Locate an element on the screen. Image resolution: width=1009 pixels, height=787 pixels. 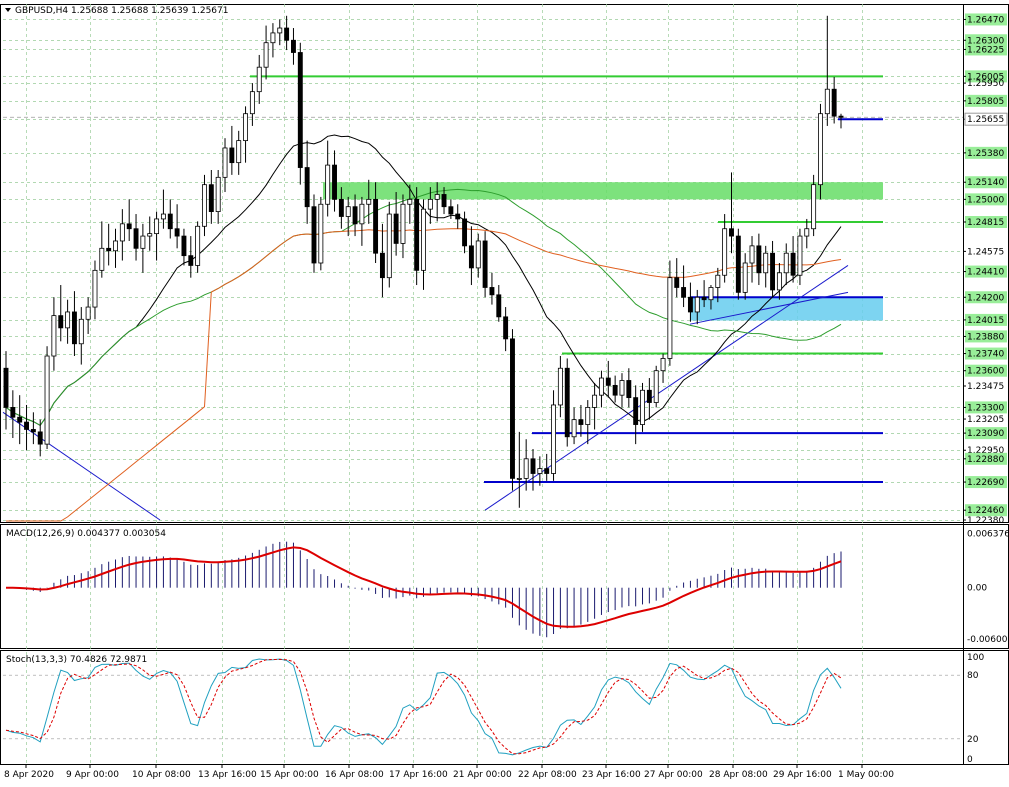
stoch-axis-label: 0 is located at coordinates (970, 760).